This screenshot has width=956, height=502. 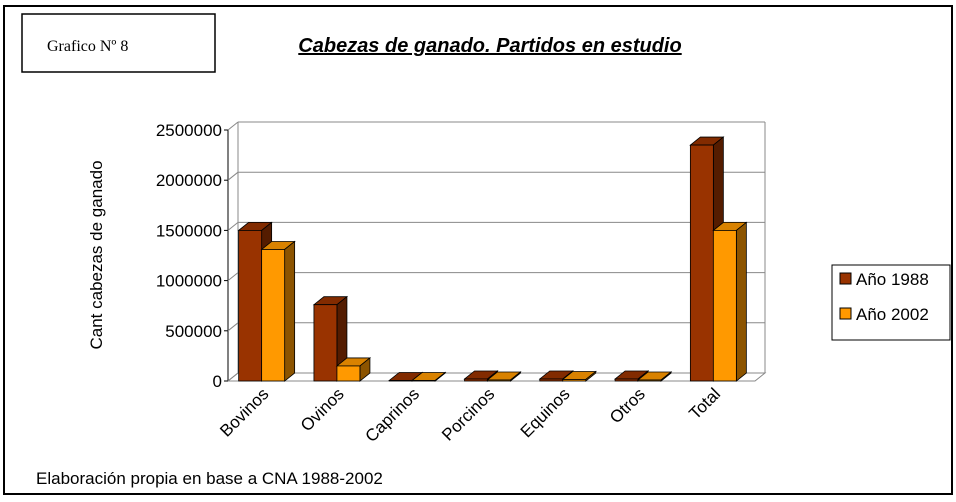 I want to click on chart-title: Cabezas de ganado. Partidos en estudio, so click(x=489, y=46).